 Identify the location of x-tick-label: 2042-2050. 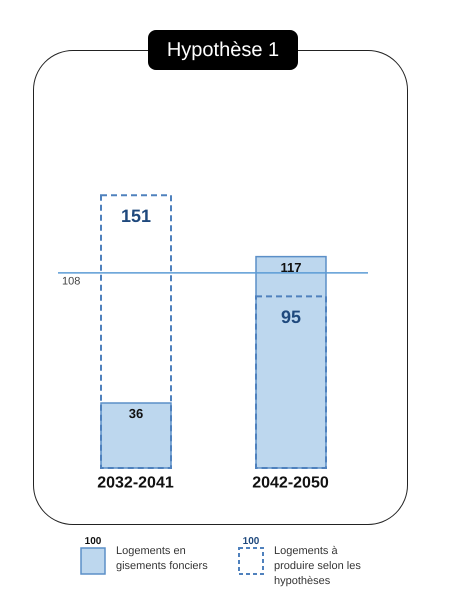
(290, 483).